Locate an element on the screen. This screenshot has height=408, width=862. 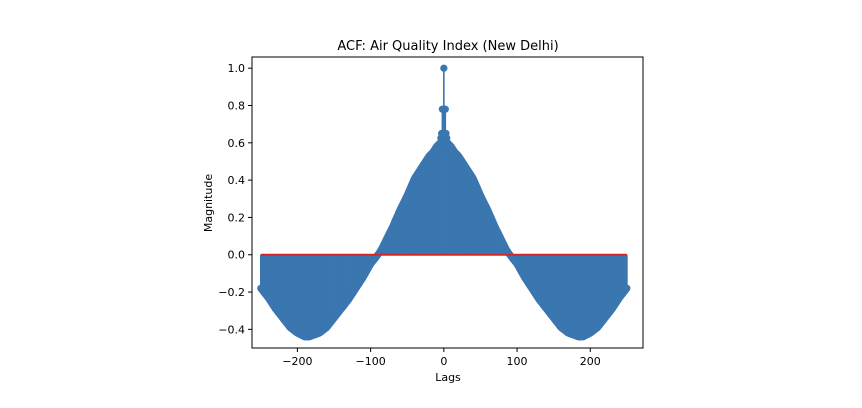
x-tick-label: 200 is located at coordinates (590, 361).